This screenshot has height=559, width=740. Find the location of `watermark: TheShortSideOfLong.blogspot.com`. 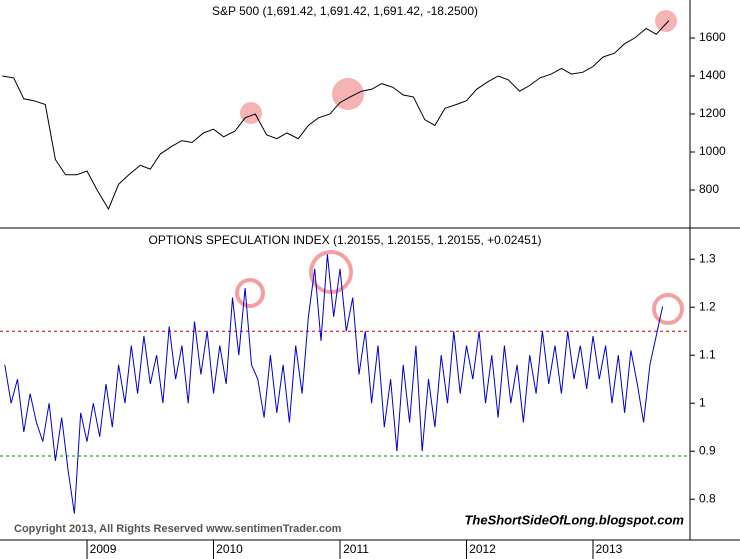

watermark: TheShortSideOfLong.blogspot.com is located at coordinates (574, 519).